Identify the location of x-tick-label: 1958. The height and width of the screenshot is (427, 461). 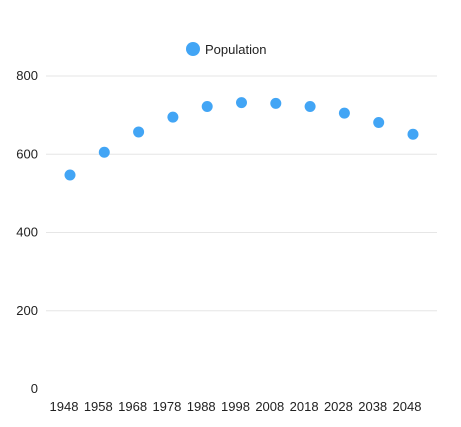
(98, 406).